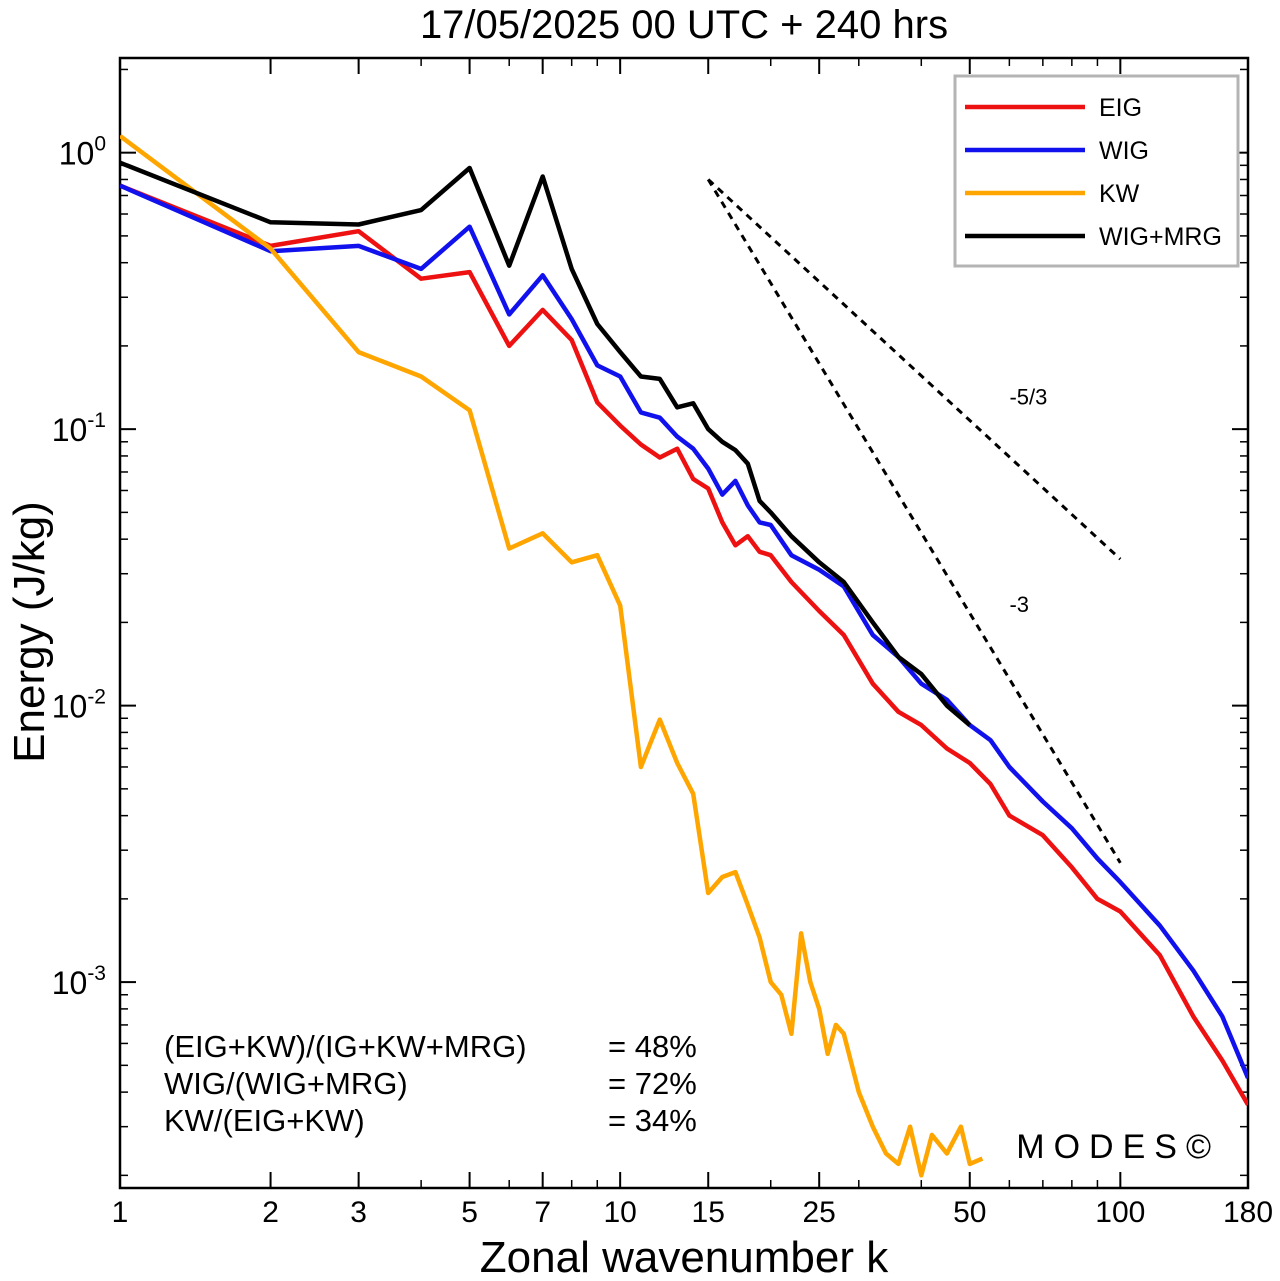 The height and width of the screenshot is (1281, 1280). Describe the element at coordinates (652, 1120) in the screenshot. I see `ratio-annotation-value: = 34%` at that location.